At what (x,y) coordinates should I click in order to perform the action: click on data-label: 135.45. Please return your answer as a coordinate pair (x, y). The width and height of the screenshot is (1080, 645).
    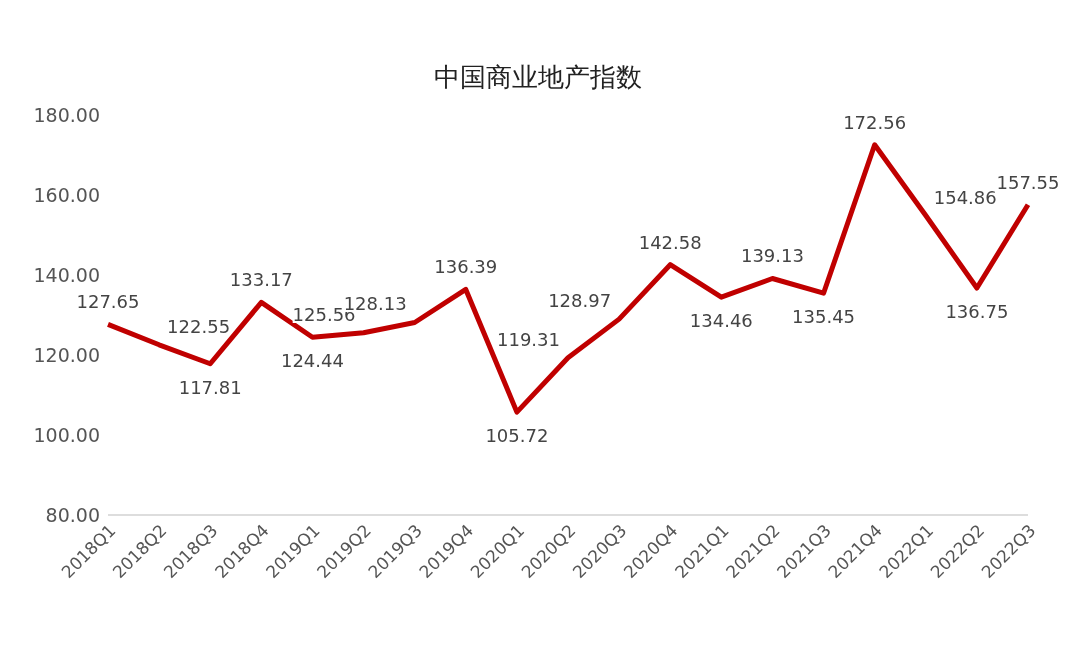
    Looking at the image, I should click on (824, 317).